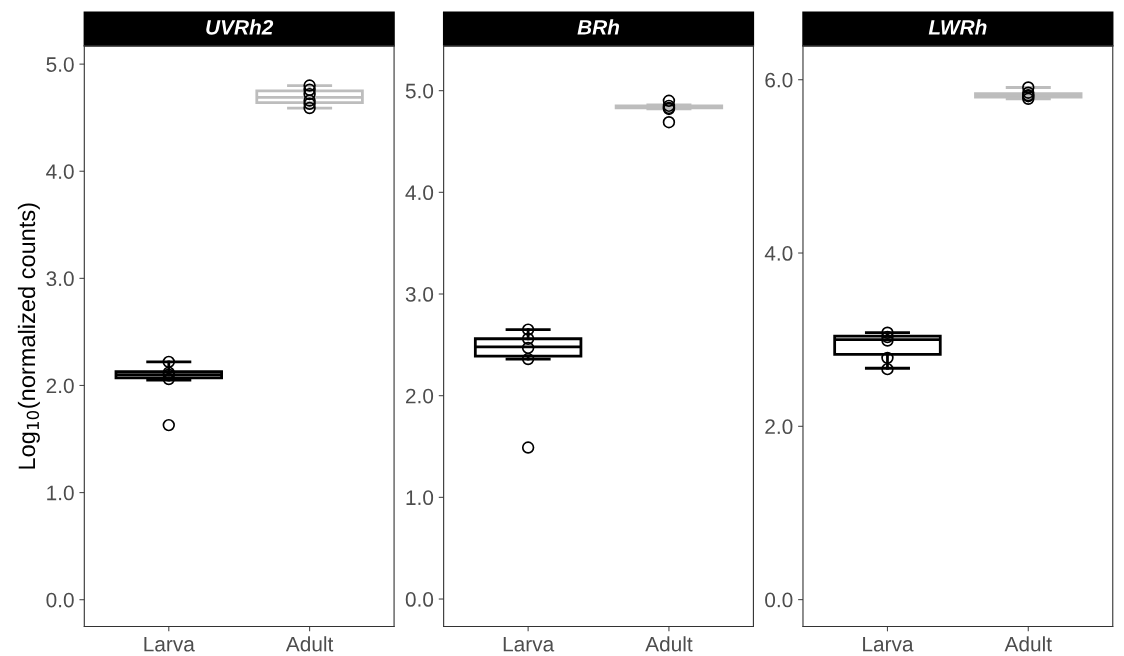  What do you see at coordinates (240, 27) in the screenshot?
I see `chart-title: UVRh2` at bounding box center [240, 27].